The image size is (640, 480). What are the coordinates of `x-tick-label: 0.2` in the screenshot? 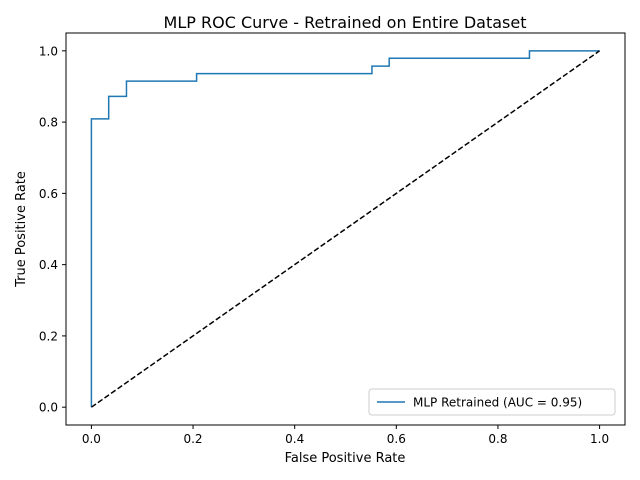 It's located at (192, 439).